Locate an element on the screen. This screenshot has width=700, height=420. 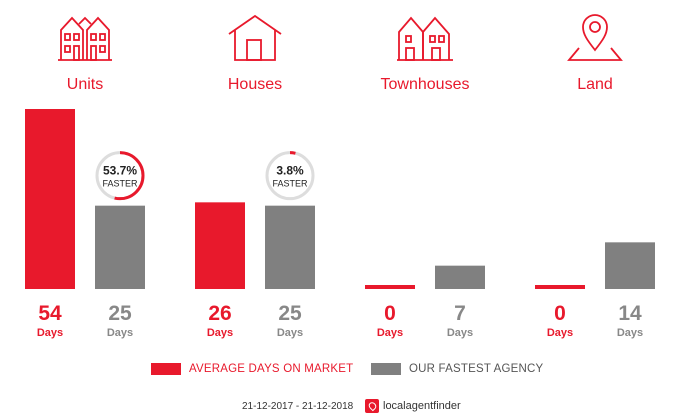
value-label-market-units: 54 is located at coordinates (50, 313).